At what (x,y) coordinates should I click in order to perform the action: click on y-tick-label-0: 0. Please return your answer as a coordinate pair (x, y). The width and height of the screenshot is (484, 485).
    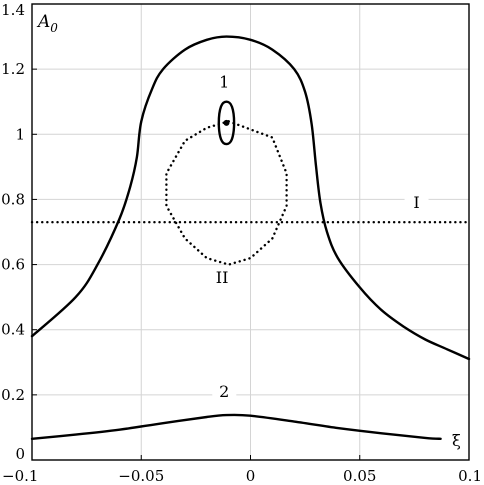
    Looking at the image, I should click on (20, 454).